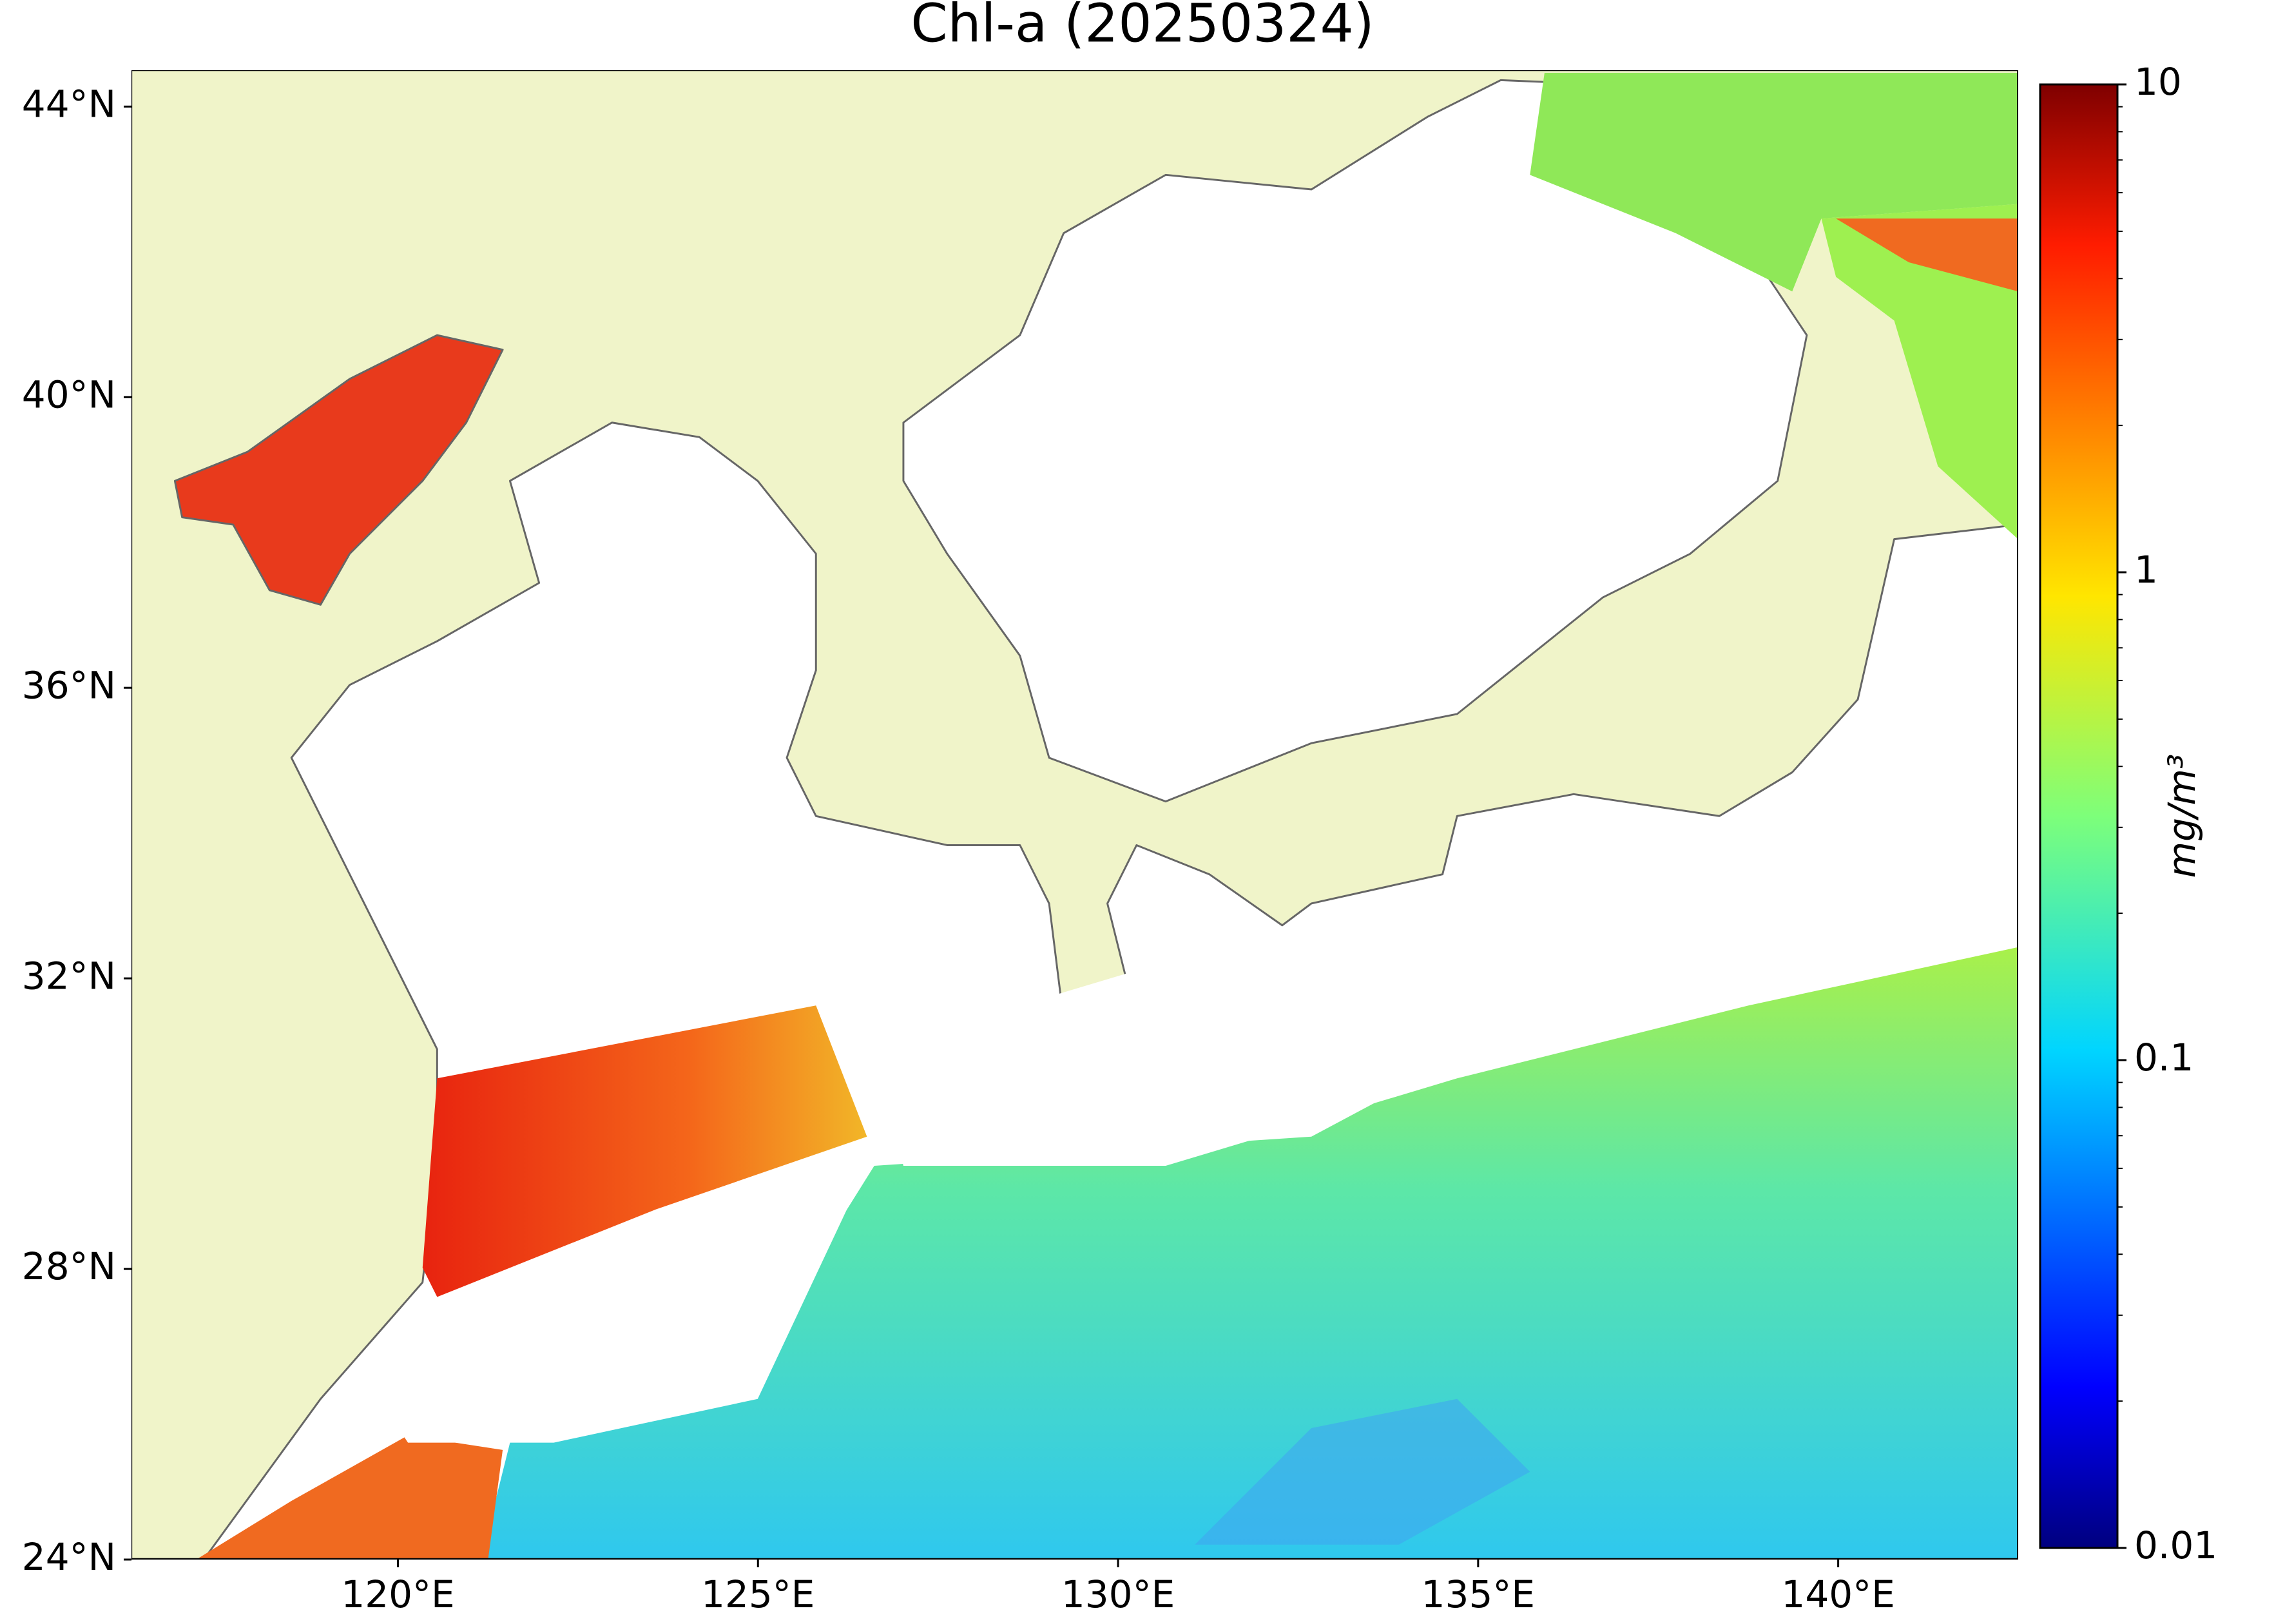  What do you see at coordinates (69, 104) in the screenshot?
I see `y-tick-label: 44°N` at bounding box center [69, 104].